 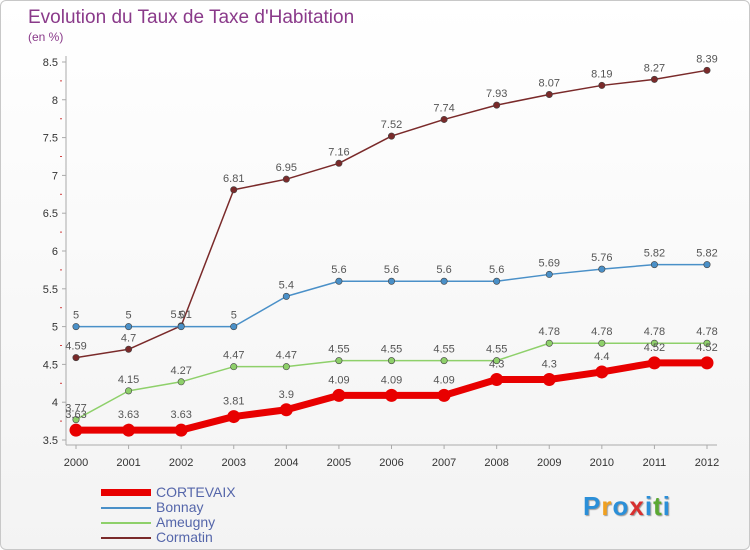 What do you see at coordinates (496, 463) in the screenshot?
I see `x-tick-label: 2008` at bounding box center [496, 463].